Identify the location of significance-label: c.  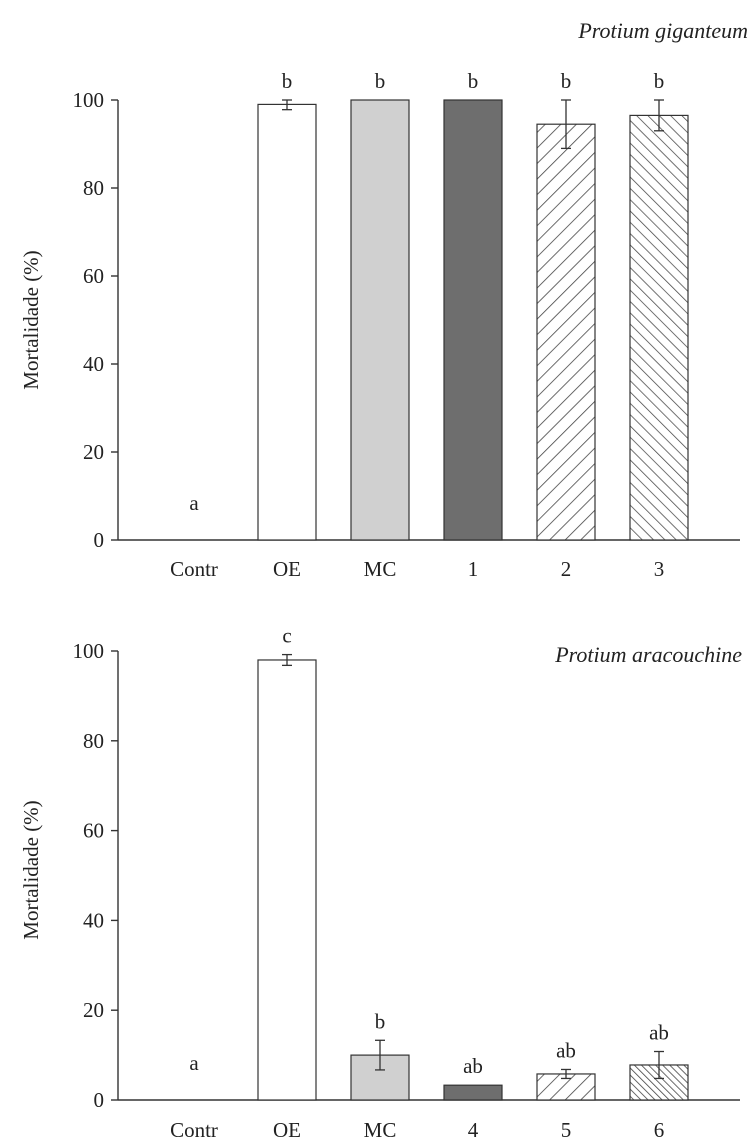
(286, 636).